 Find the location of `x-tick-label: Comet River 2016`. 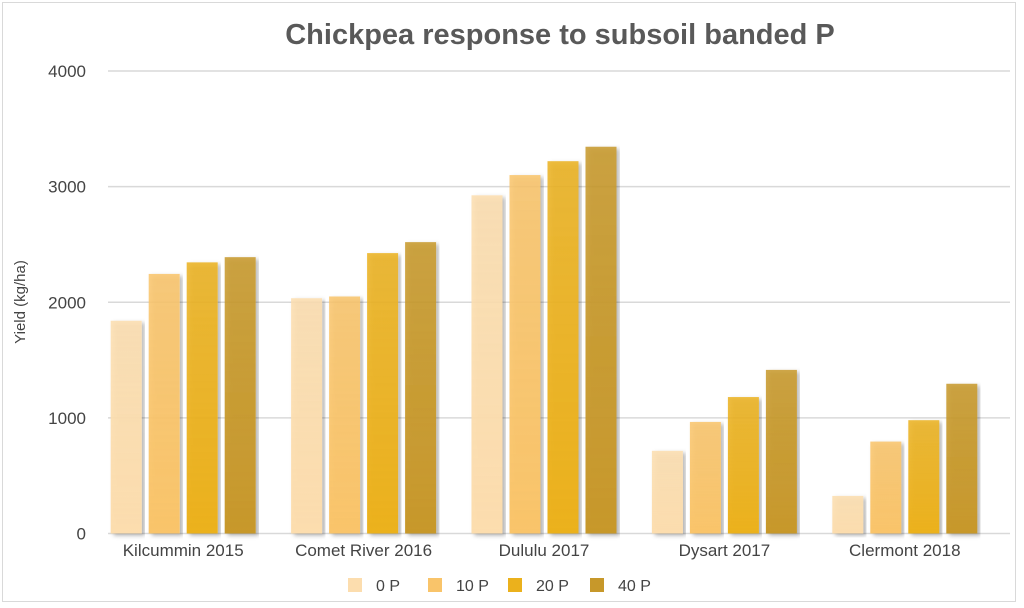

x-tick-label: Comet River 2016 is located at coordinates (363, 550).